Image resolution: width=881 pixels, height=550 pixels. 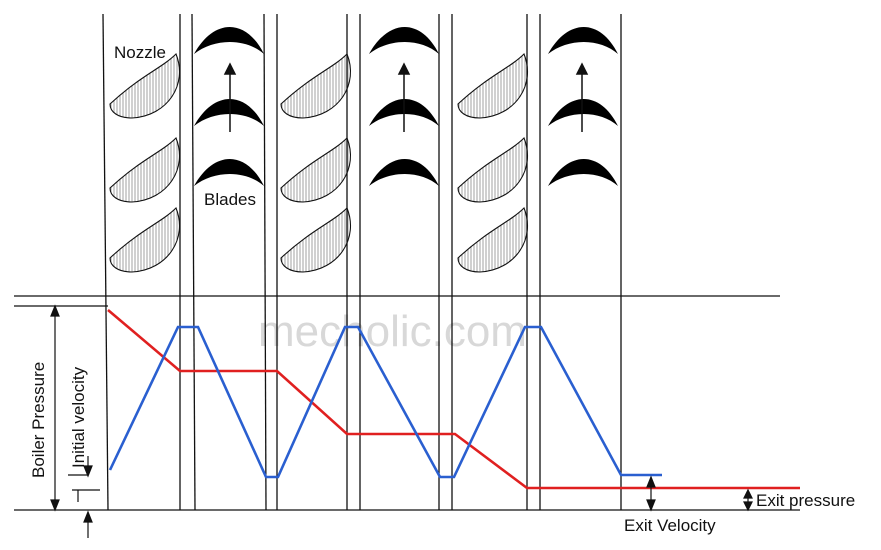 I want to click on exit-velocity-dimension, so click(x=651, y=493).